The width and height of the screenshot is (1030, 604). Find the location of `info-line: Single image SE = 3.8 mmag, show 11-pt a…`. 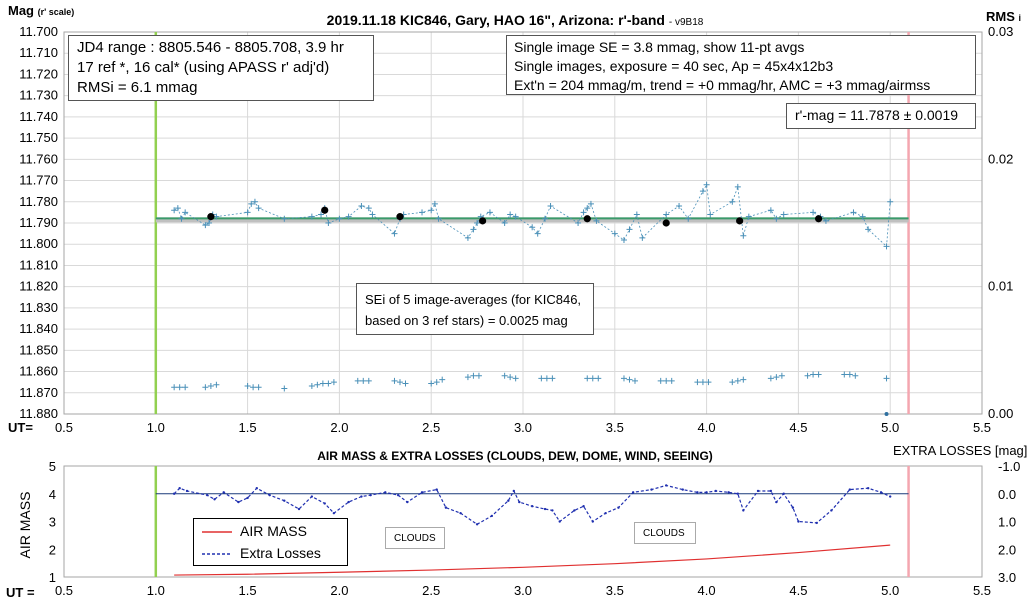

info-line: Single image SE = 3.8 mmag, show 11-pt a… is located at coordinates (659, 47).